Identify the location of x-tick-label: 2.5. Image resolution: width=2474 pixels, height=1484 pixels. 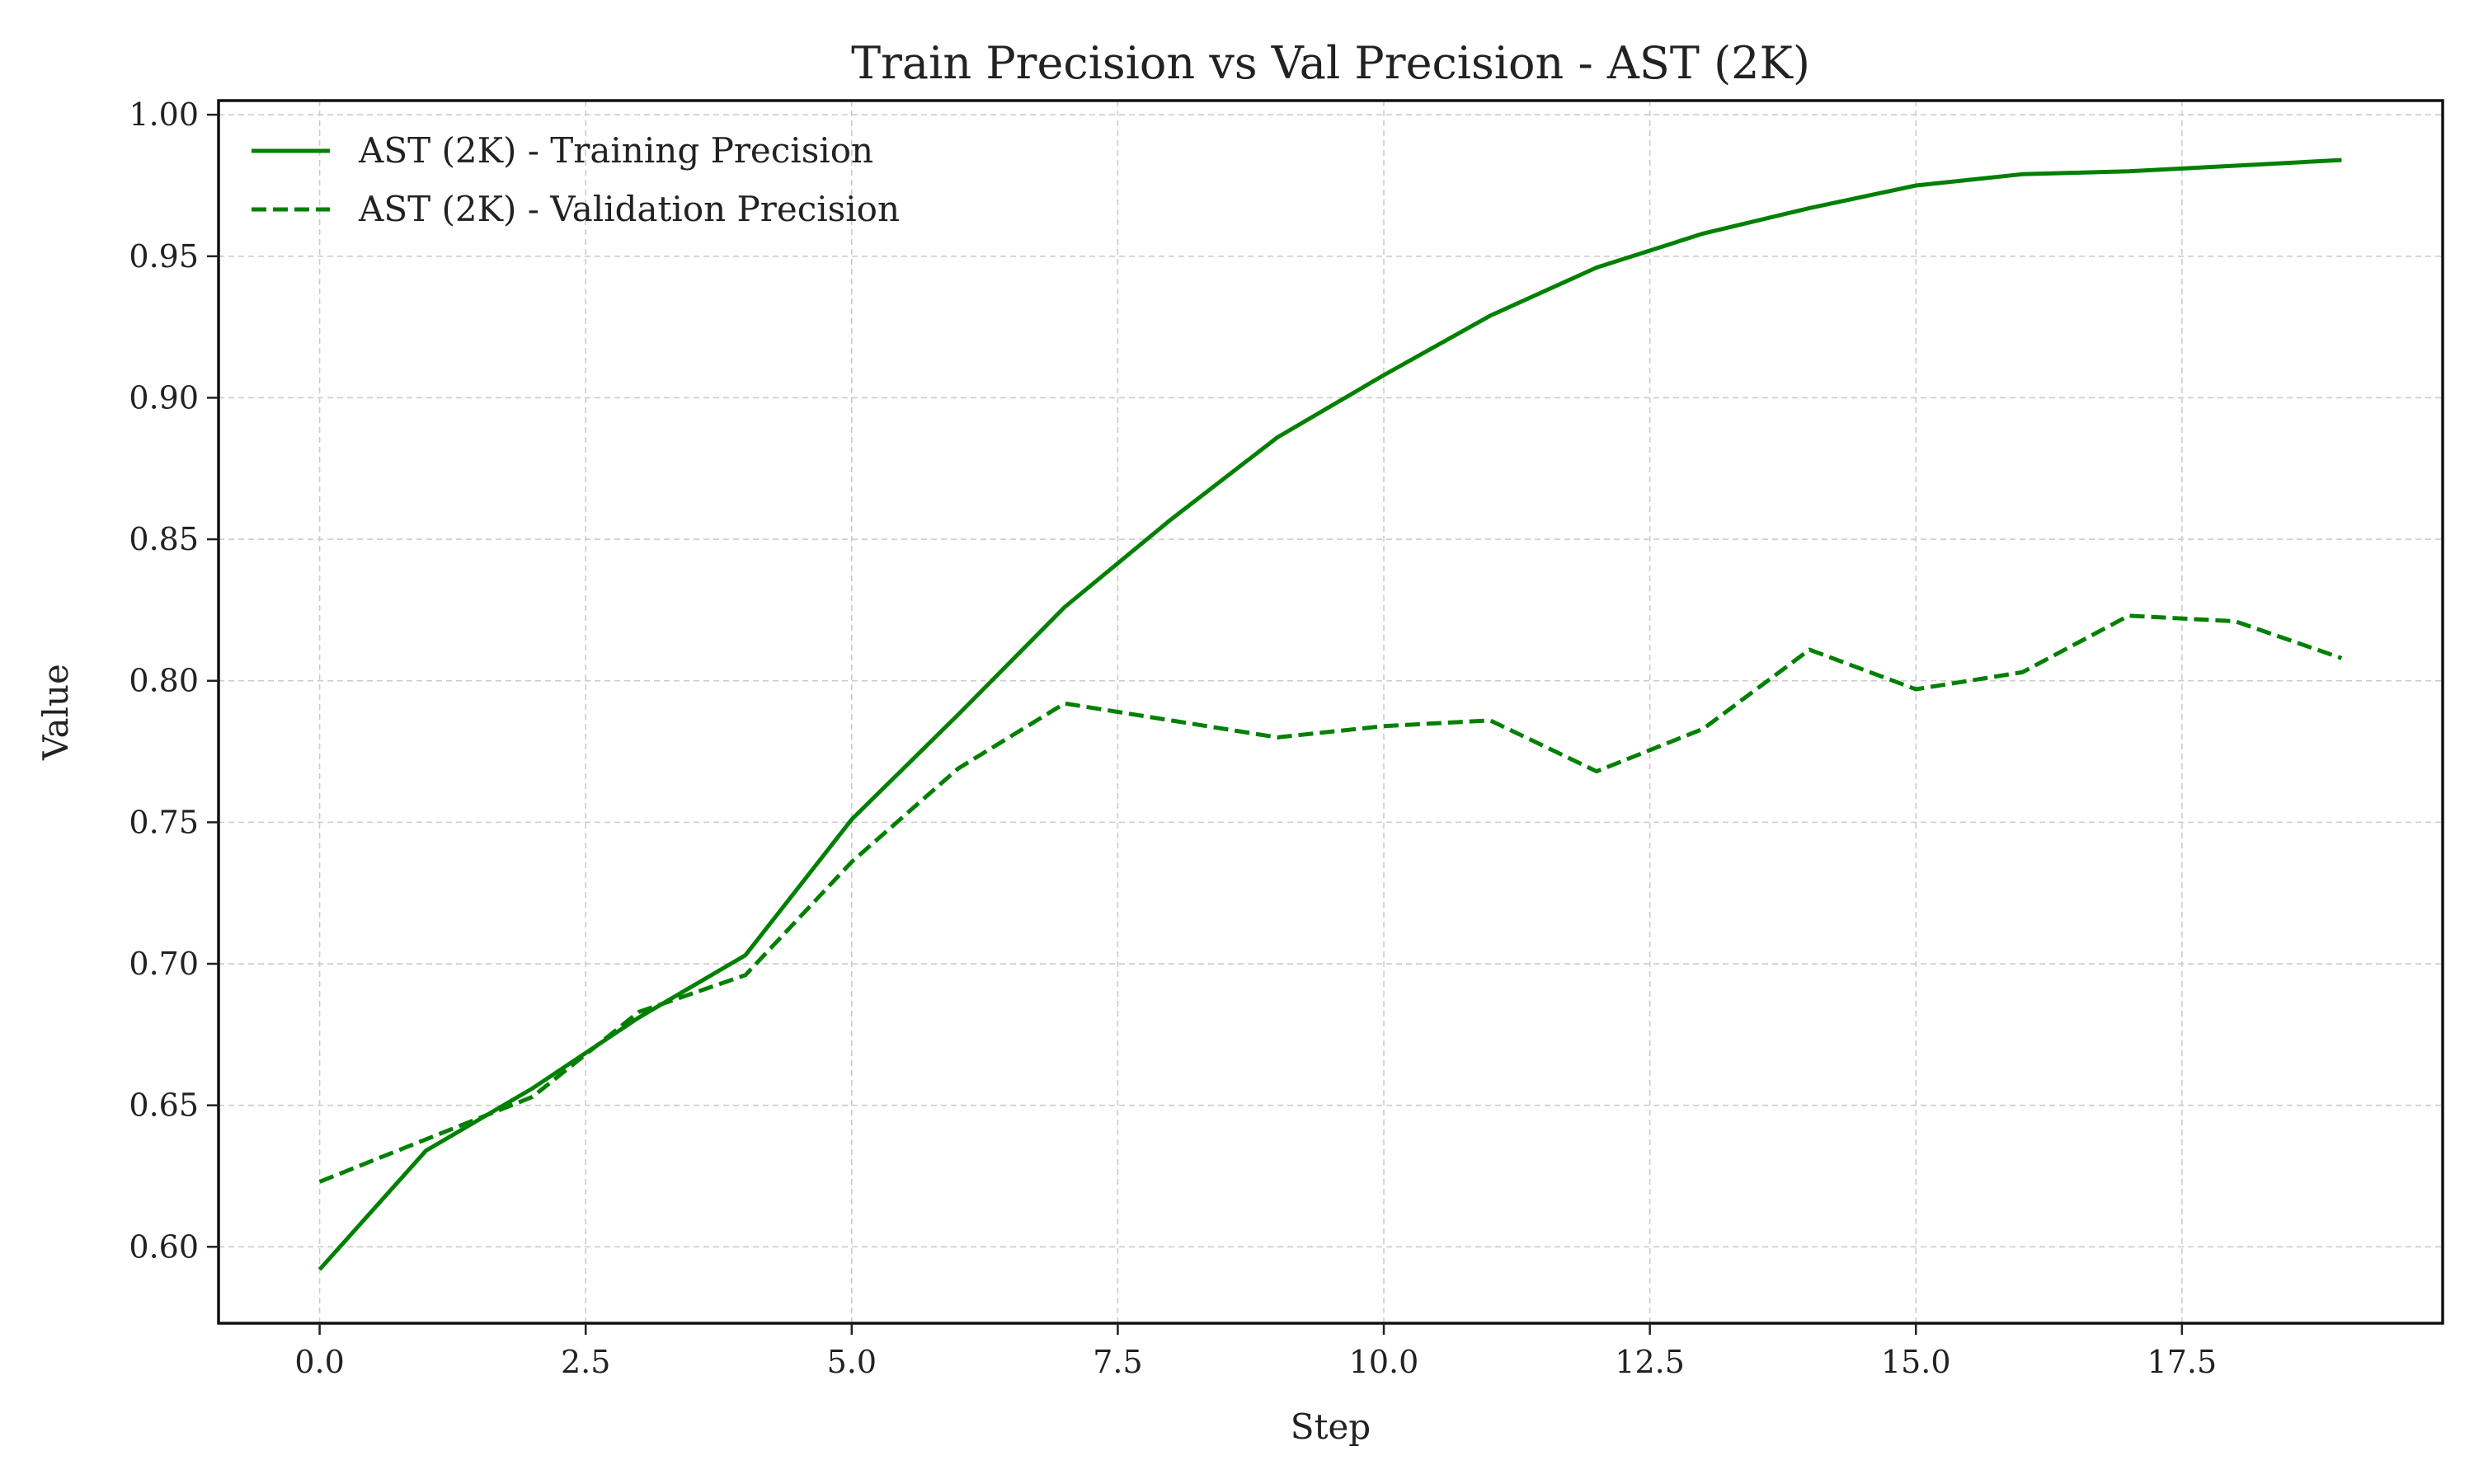
(585, 1362).